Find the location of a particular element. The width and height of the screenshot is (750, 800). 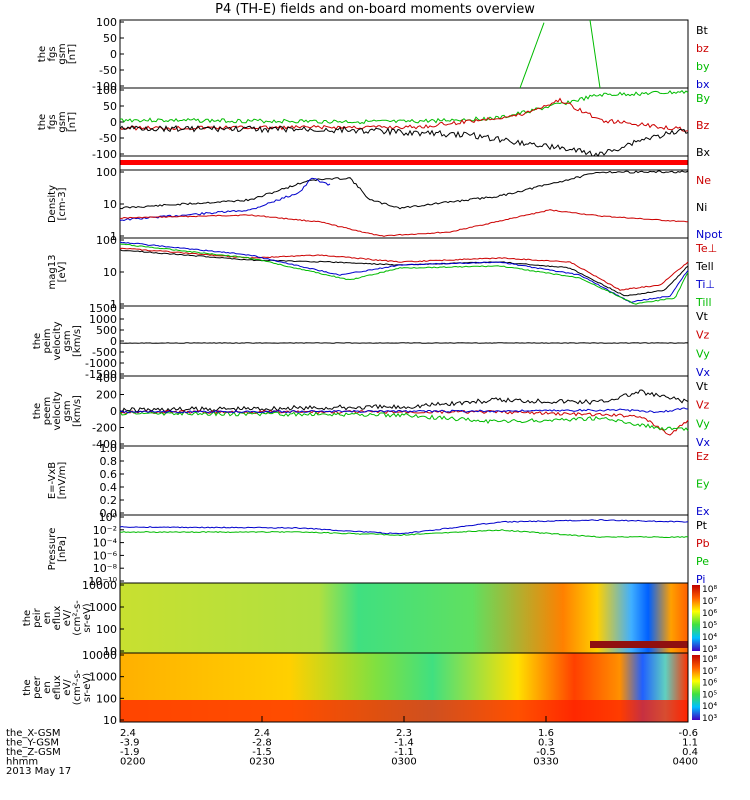

legend-entry: Vy is located at coordinates (703, 353).